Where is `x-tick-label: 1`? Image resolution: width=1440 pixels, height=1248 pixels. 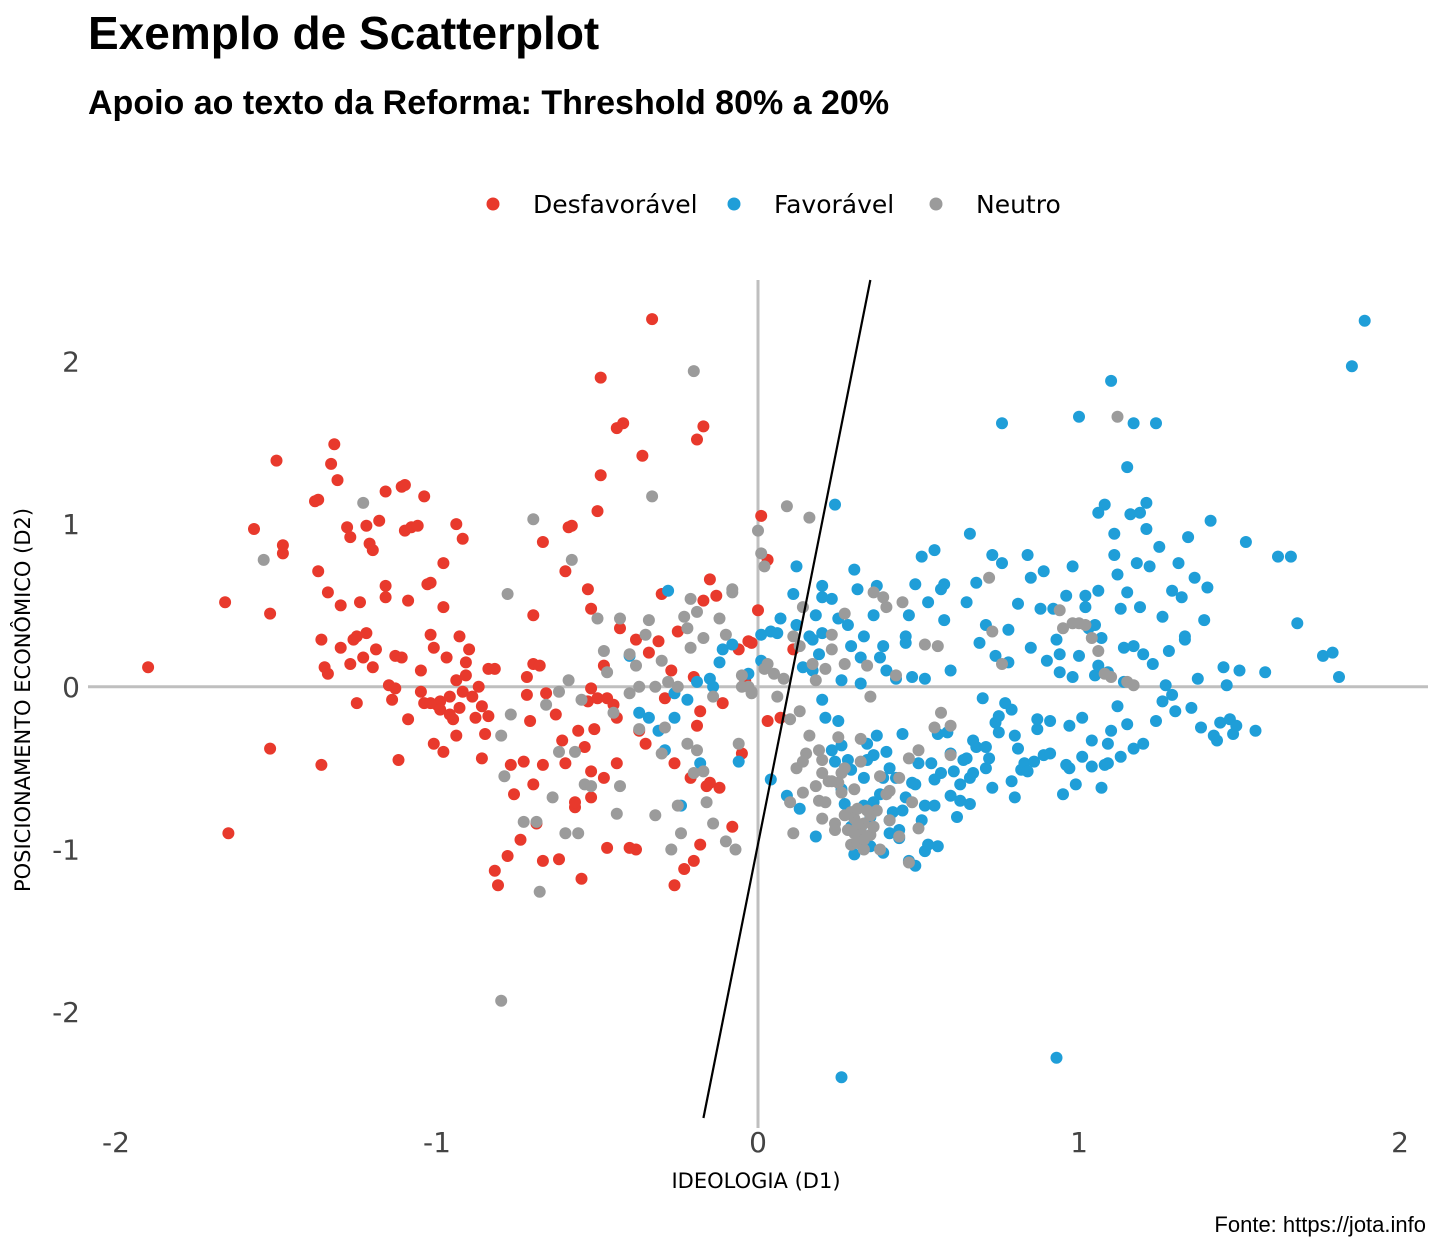 x-tick-label: 1 is located at coordinates (1079, 1142).